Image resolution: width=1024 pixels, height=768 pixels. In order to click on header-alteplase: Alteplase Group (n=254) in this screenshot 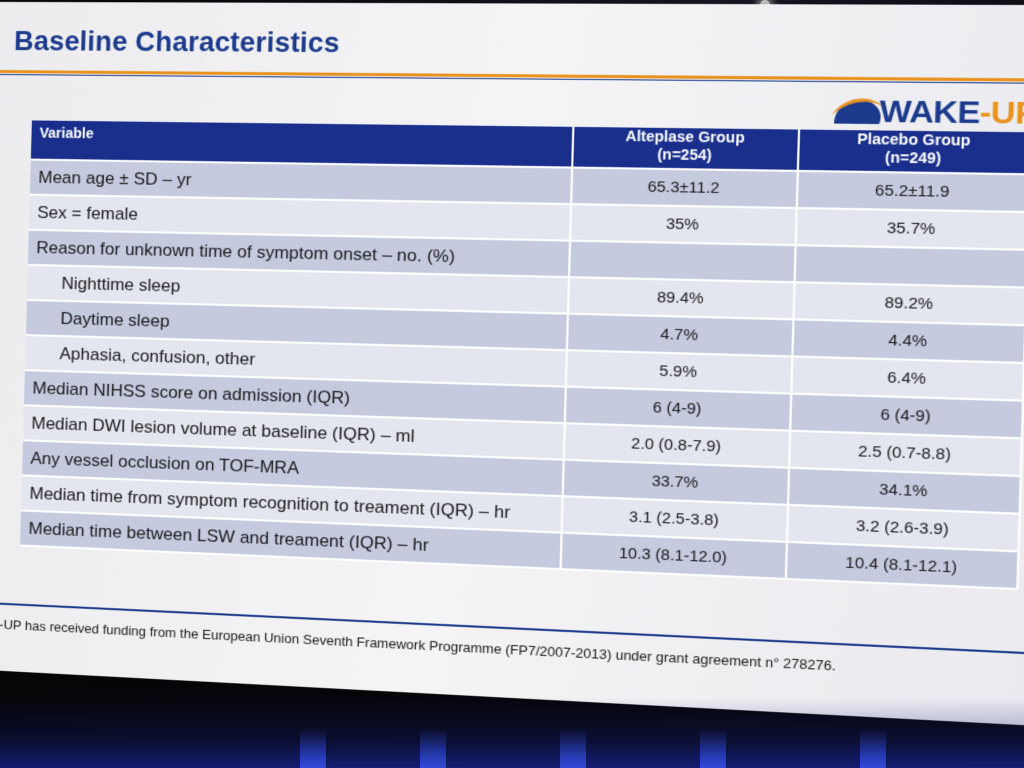, I will do `click(685, 149)`.